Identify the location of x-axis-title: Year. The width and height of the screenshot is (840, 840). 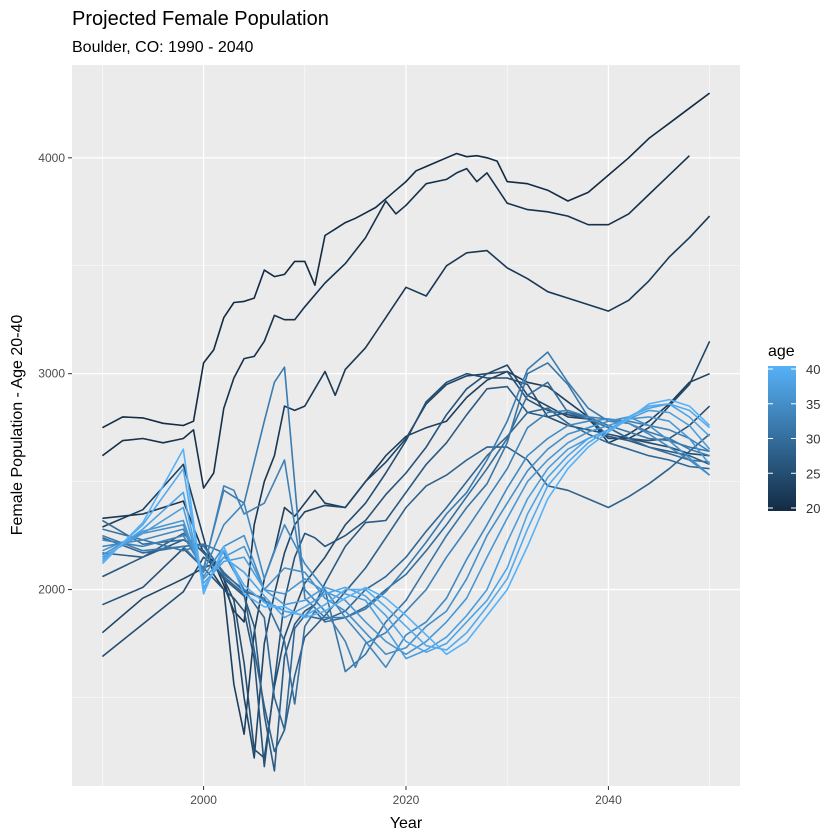
(406, 823).